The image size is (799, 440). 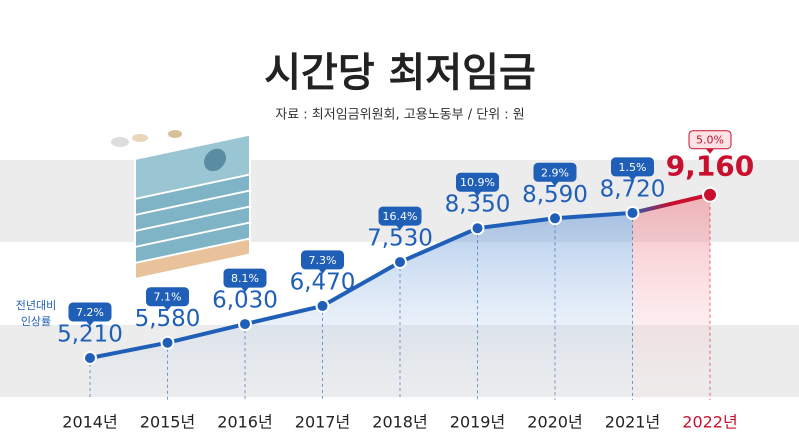 I want to click on badge-label: 8.1%, so click(x=245, y=278).